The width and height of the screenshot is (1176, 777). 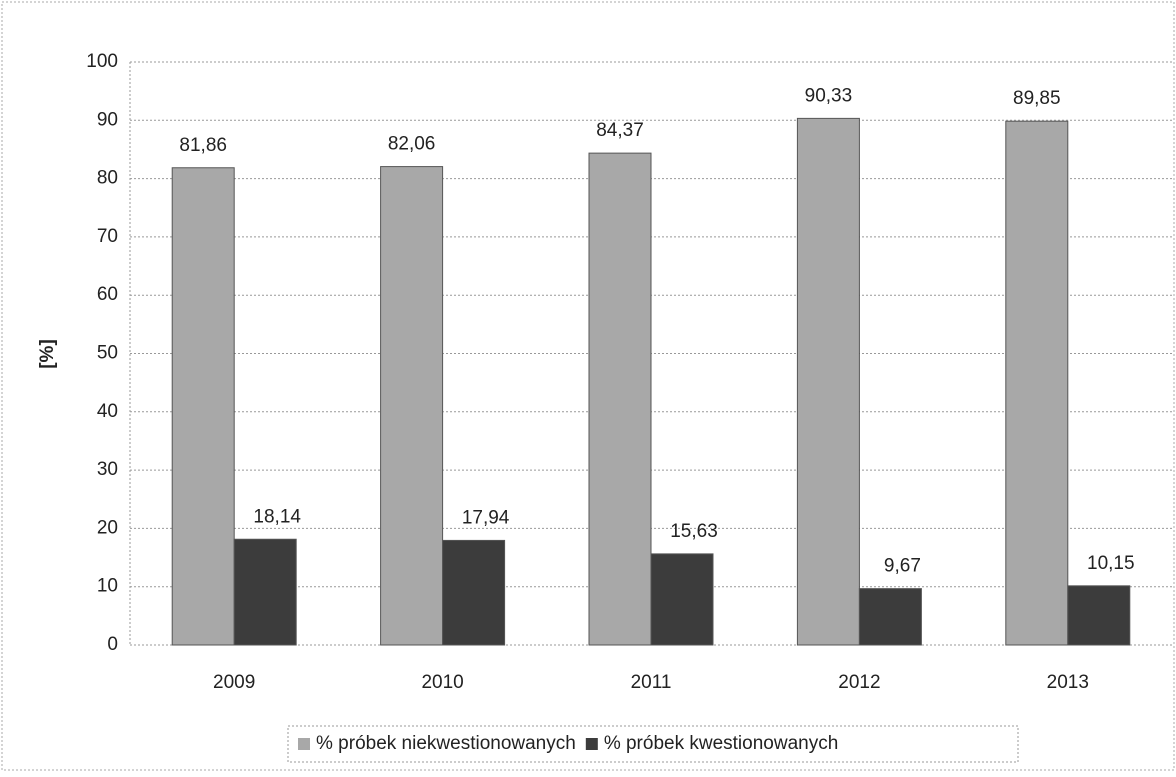 I want to click on value-label: 81,86, so click(x=203, y=145).